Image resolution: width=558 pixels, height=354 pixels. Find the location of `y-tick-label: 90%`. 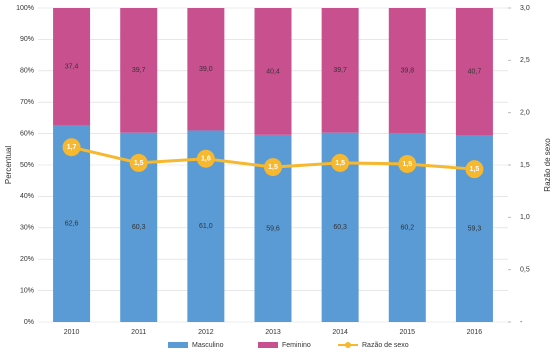

y-tick-label: 90% is located at coordinates (27, 39).